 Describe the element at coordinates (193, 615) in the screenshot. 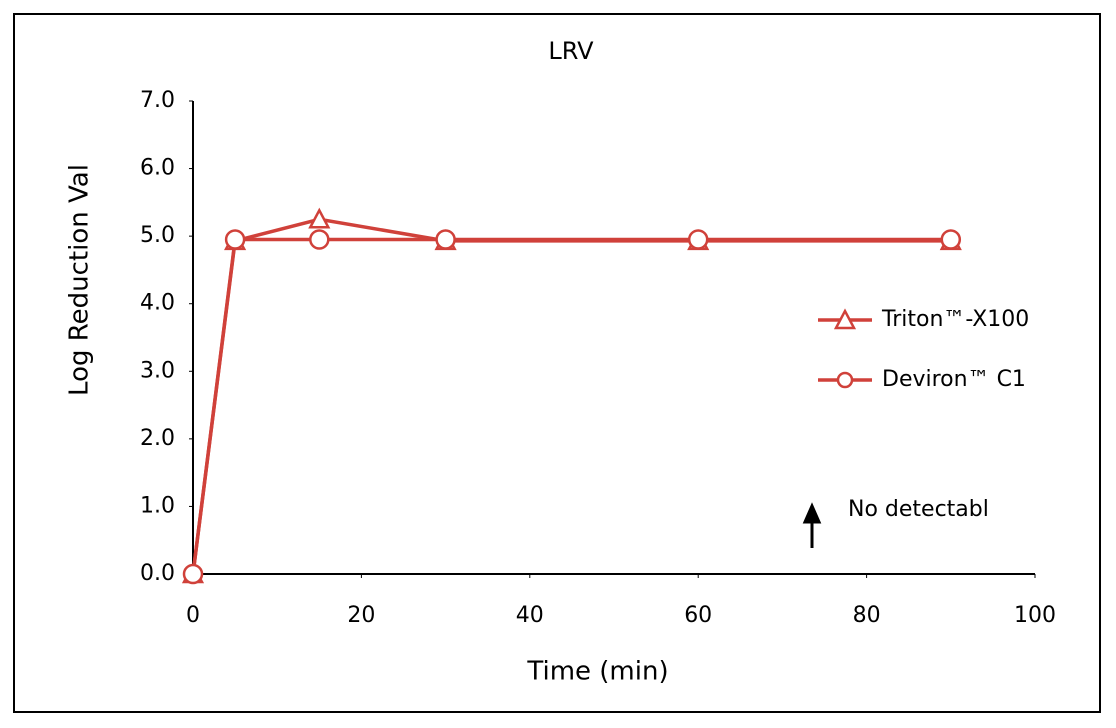

I see `x-tick-label: 0` at that location.